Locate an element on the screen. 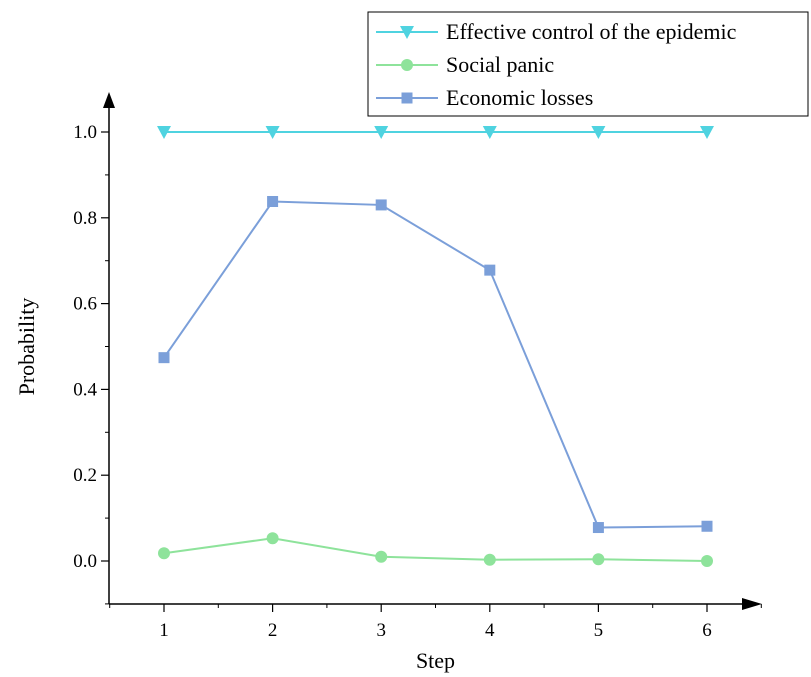  x-axis-arrow is located at coordinates (752, 604).